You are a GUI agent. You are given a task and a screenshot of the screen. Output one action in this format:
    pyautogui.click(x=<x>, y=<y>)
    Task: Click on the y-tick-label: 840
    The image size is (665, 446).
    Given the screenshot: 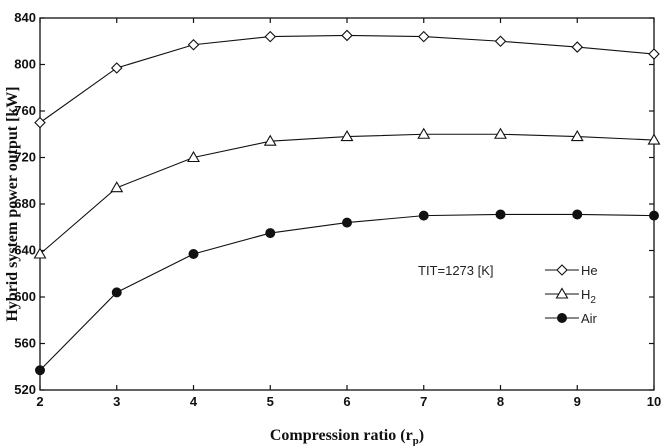 What is the action you would take?
    pyautogui.click(x=25, y=17)
    